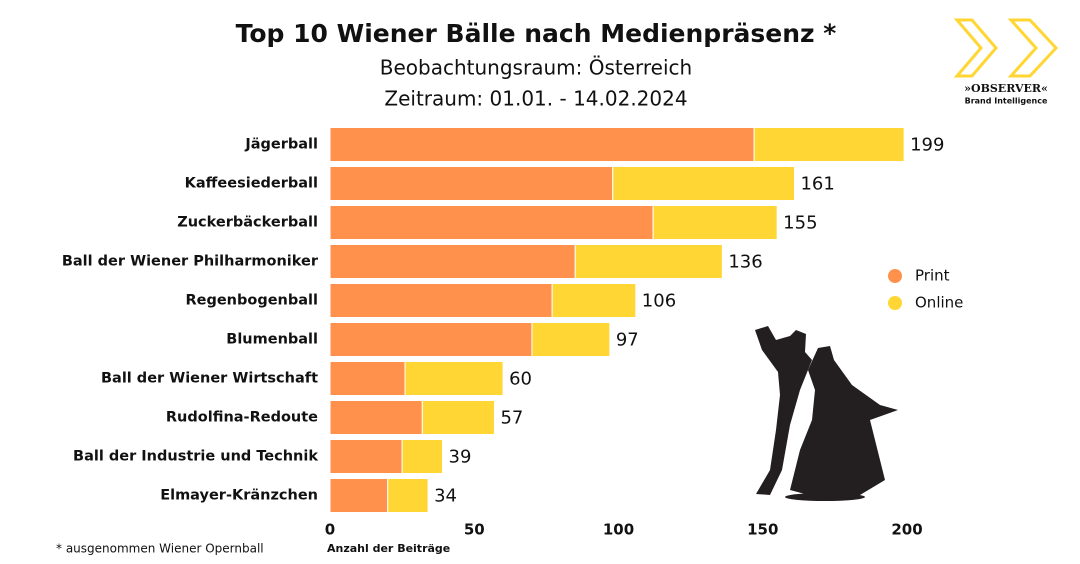 Image resolution: width=1080 pixels, height=564 pixels. I want to click on total-label: 39, so click(460, 457).